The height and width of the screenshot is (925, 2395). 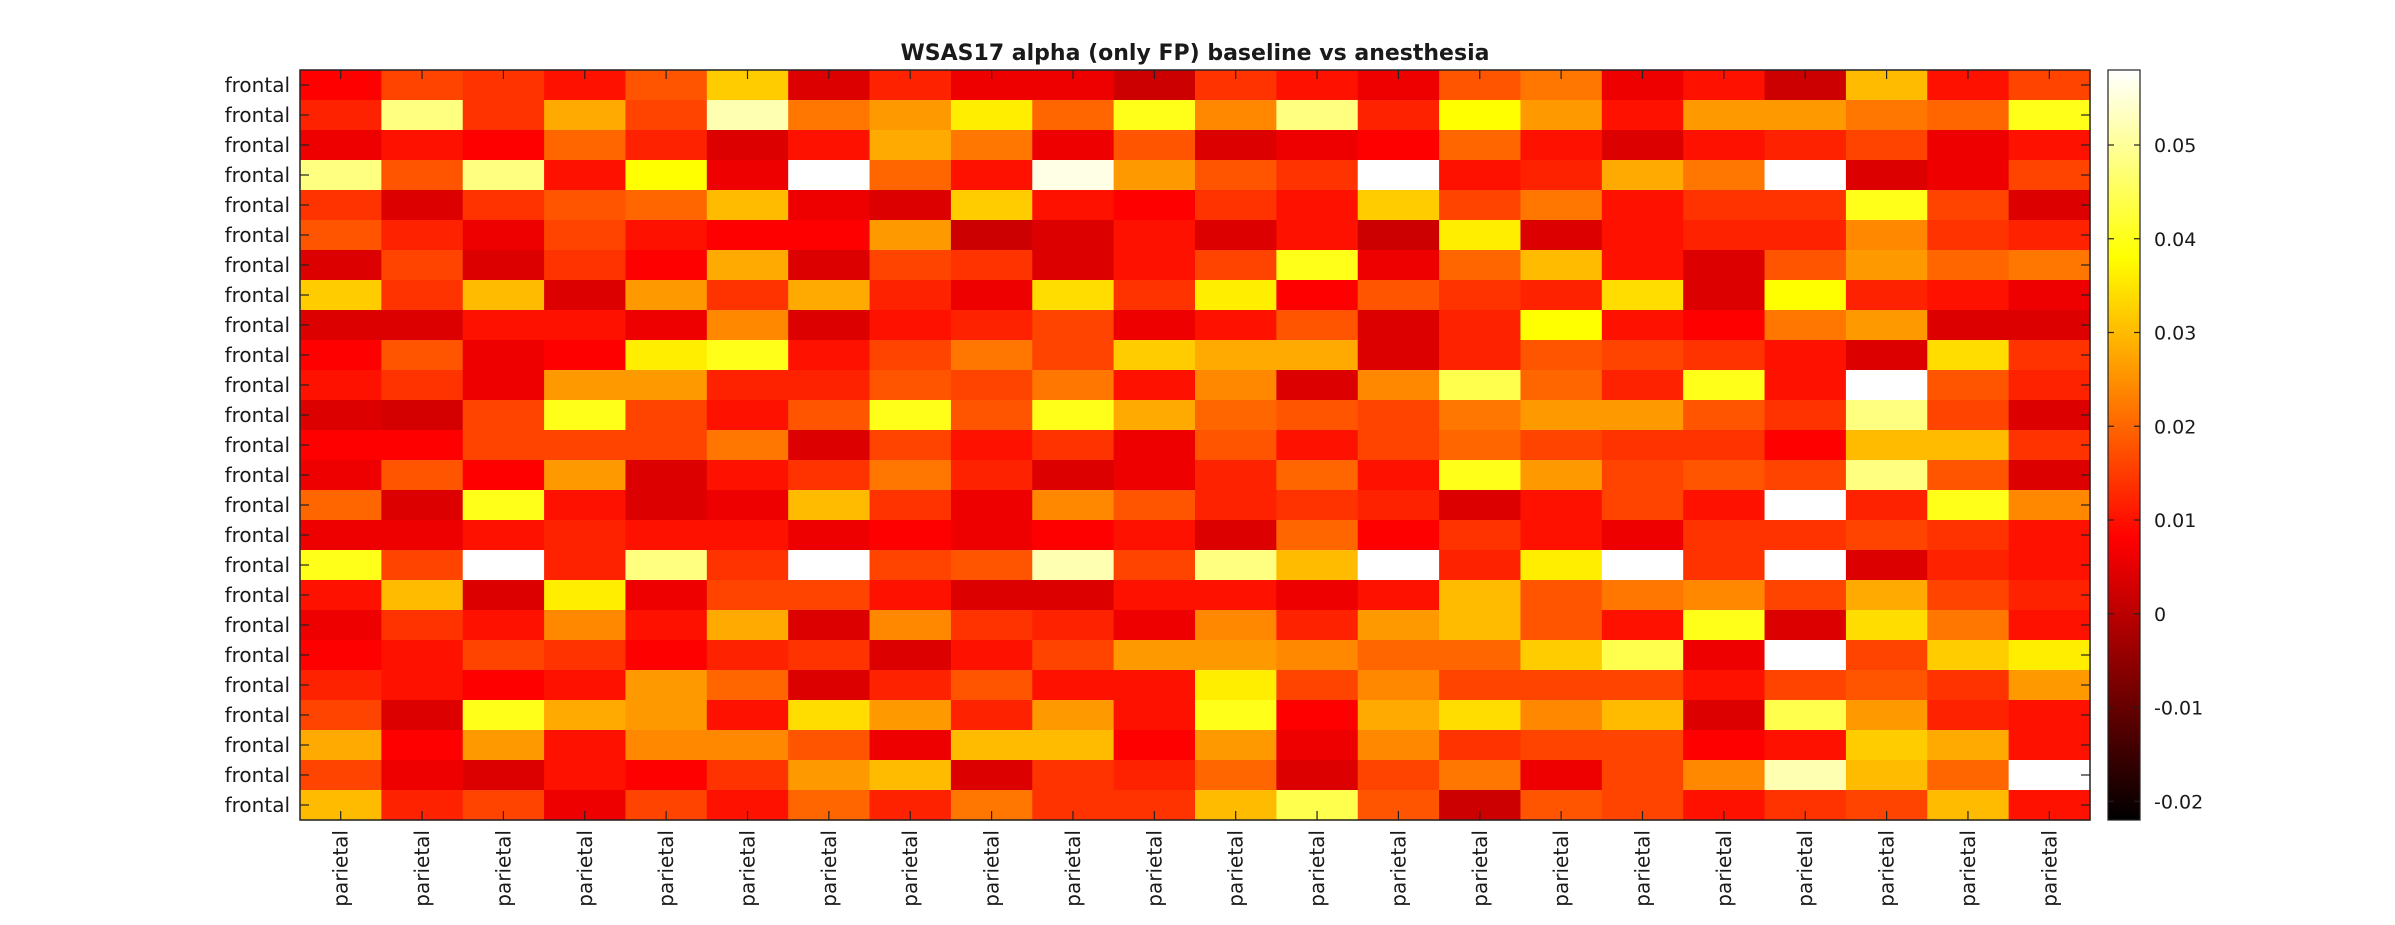 I want to click on colorbar: -0.02 -0.01 0 0.01 0.02 0.03 0.04 0.05, so click(x=2155, y=445).